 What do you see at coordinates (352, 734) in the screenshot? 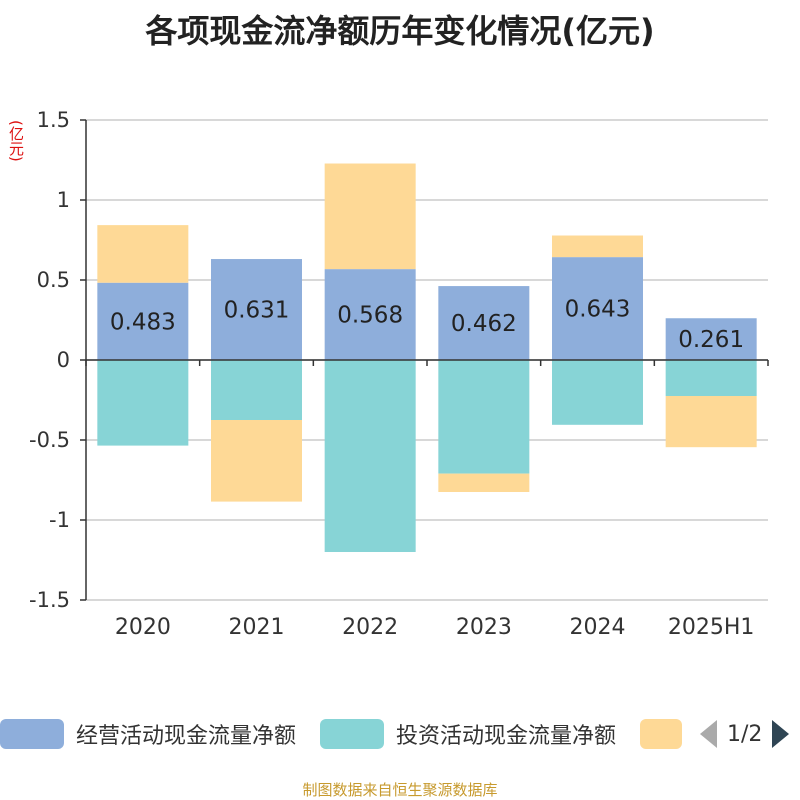
I see `legend-swatch-investing` at bounding box center [352, 734].